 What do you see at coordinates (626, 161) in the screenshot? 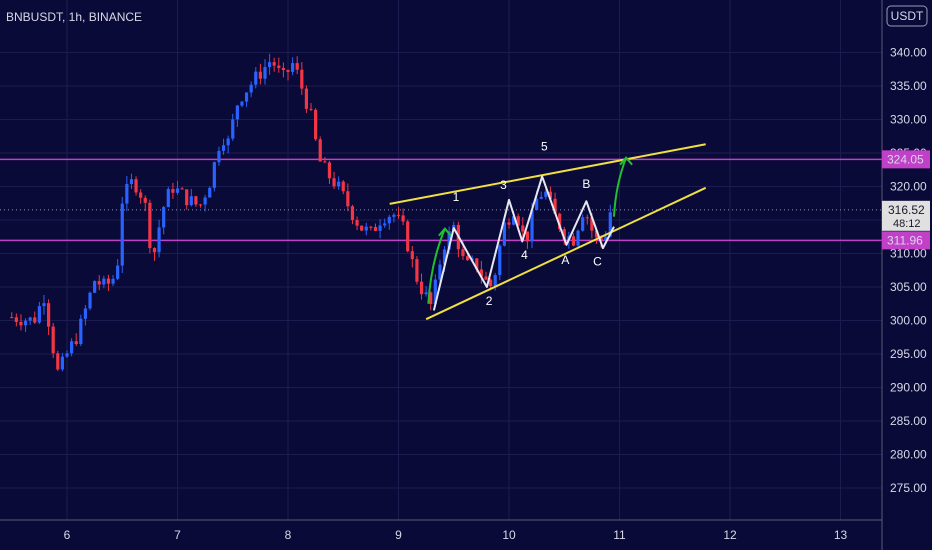
I see `projection-arrow-head` at bounding box center [626, 161].